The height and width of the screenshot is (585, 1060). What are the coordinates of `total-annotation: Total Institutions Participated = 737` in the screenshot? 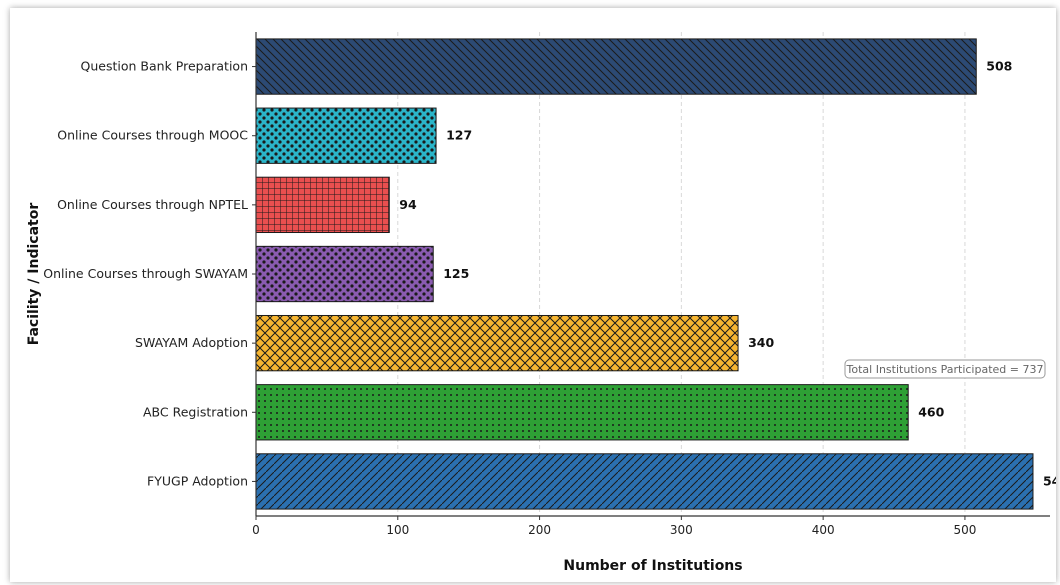 It's located at (945, 369).